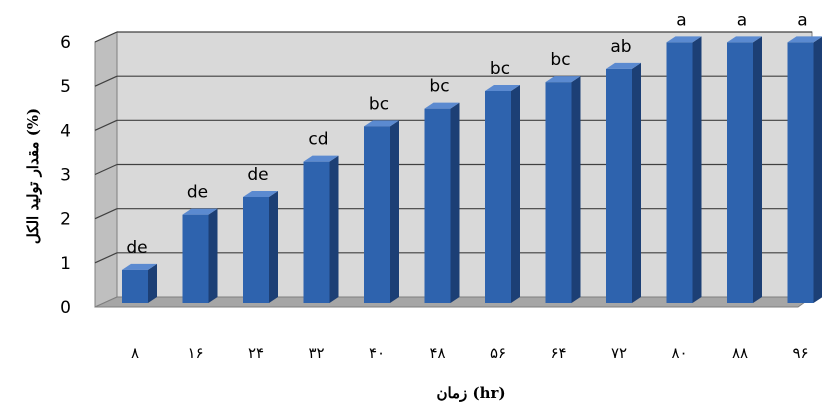 This screenshot has width=822, height=408. Describe the element at coordinates (470, 393) in the screenshot. I see `x-axis-title: زمان (hr)` at that location.